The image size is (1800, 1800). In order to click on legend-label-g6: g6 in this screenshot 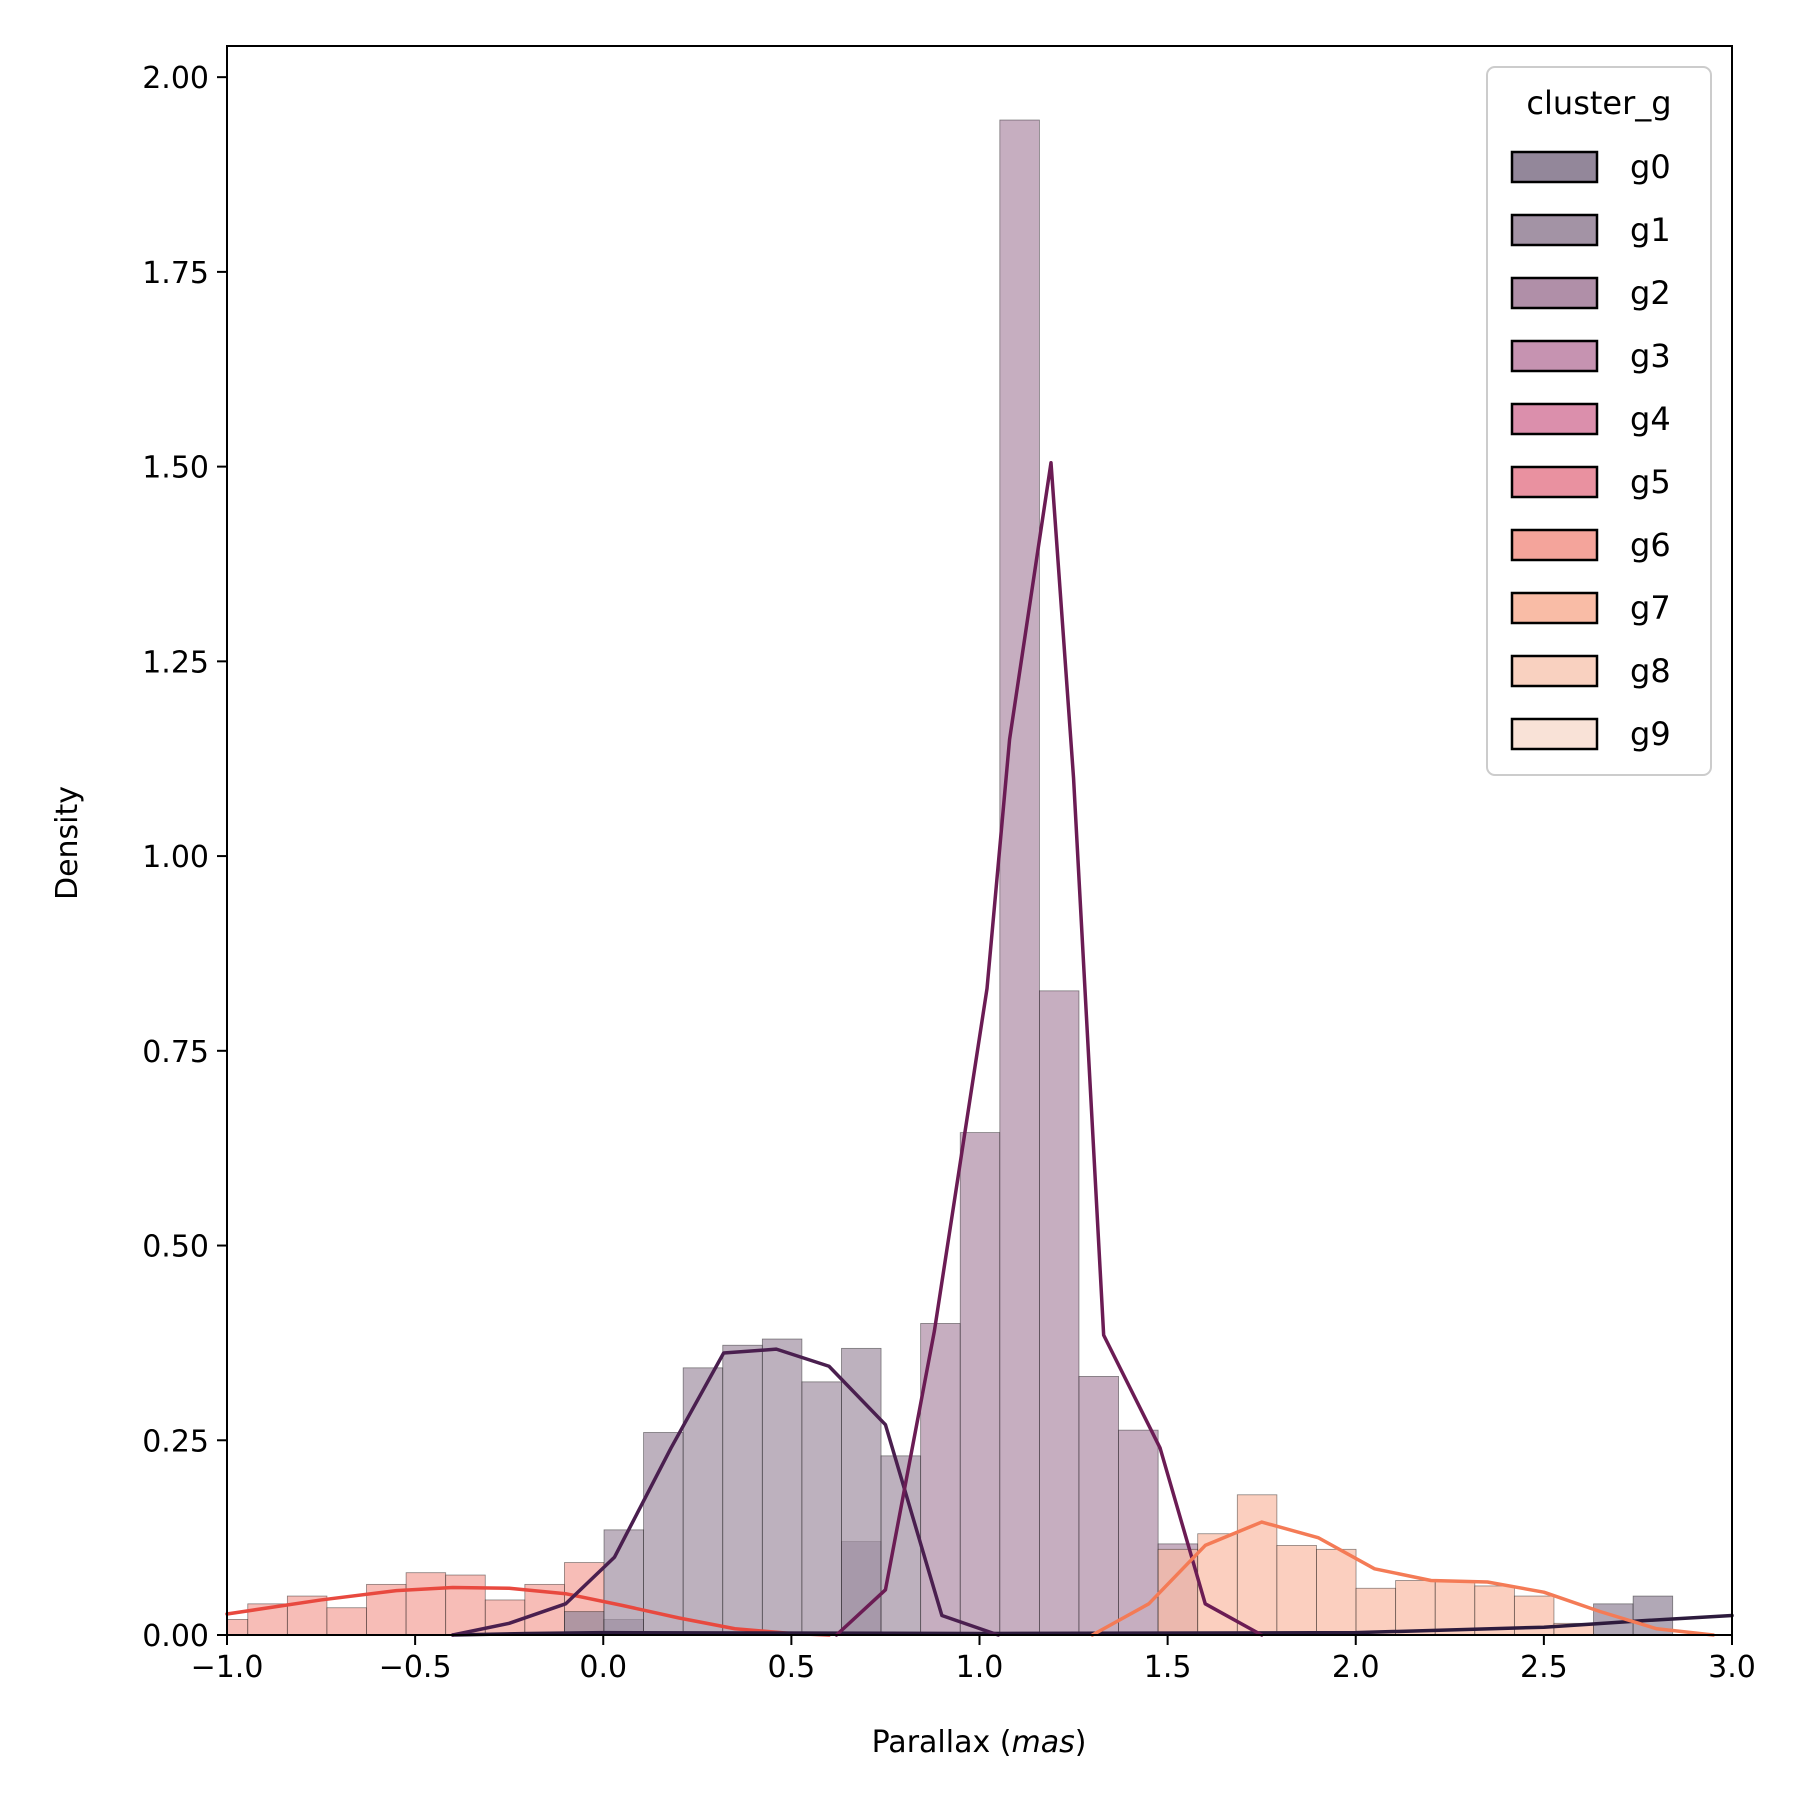, I will do `click(1650, 545)`.